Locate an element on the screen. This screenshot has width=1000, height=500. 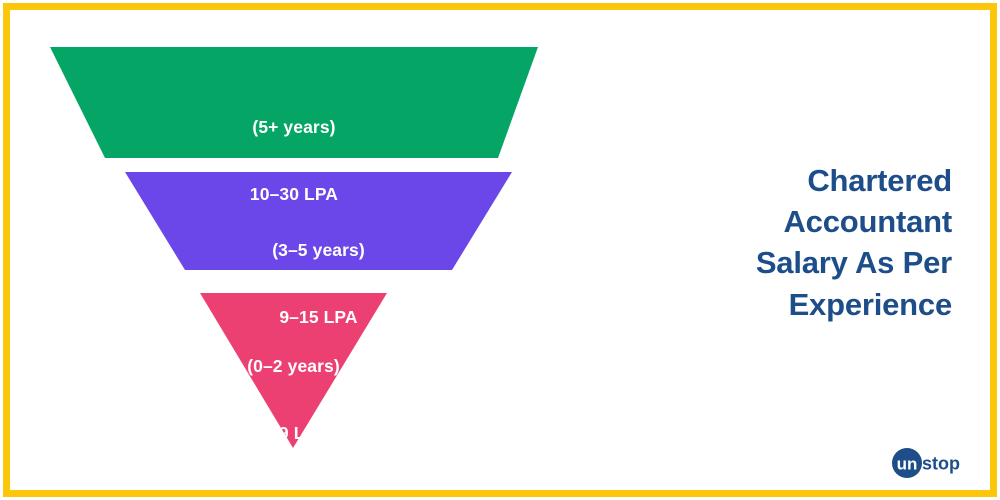
junior-salary-text: 6–9 LPA is located at coordinates (293, 432).